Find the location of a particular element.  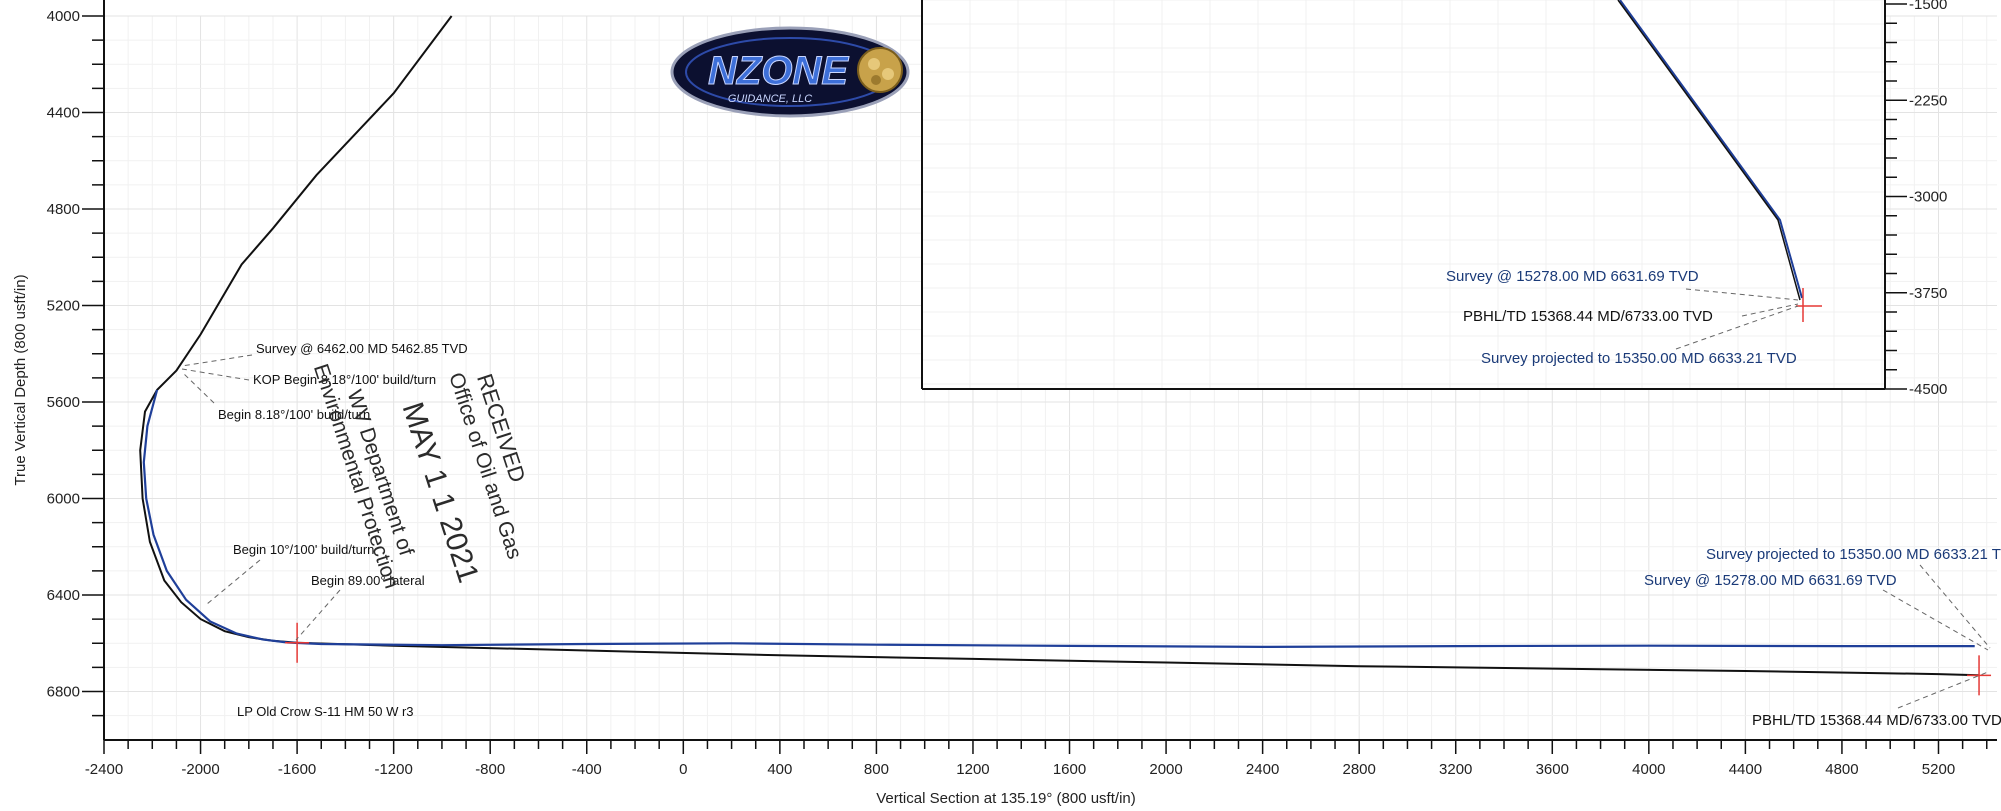

inset-trajectory-blue is located at coordinates (1711, 149).